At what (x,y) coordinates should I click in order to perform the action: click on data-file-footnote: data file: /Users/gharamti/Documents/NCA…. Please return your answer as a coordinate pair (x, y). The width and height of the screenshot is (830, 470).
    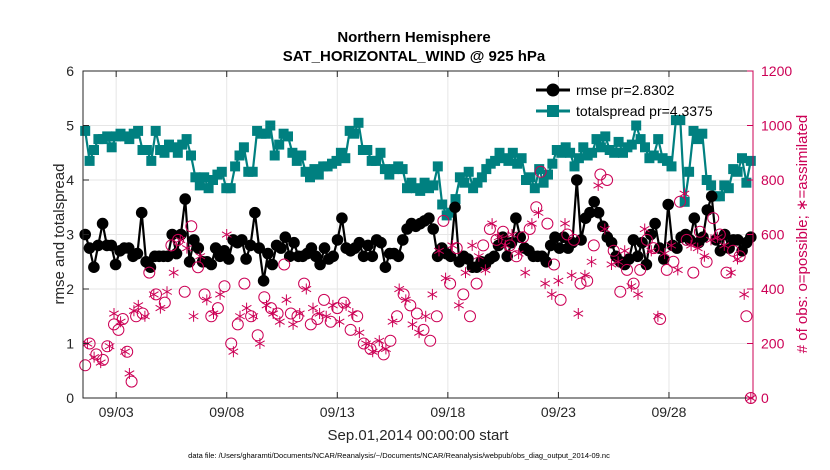
    Looking at the image, I should click on (399, 455).